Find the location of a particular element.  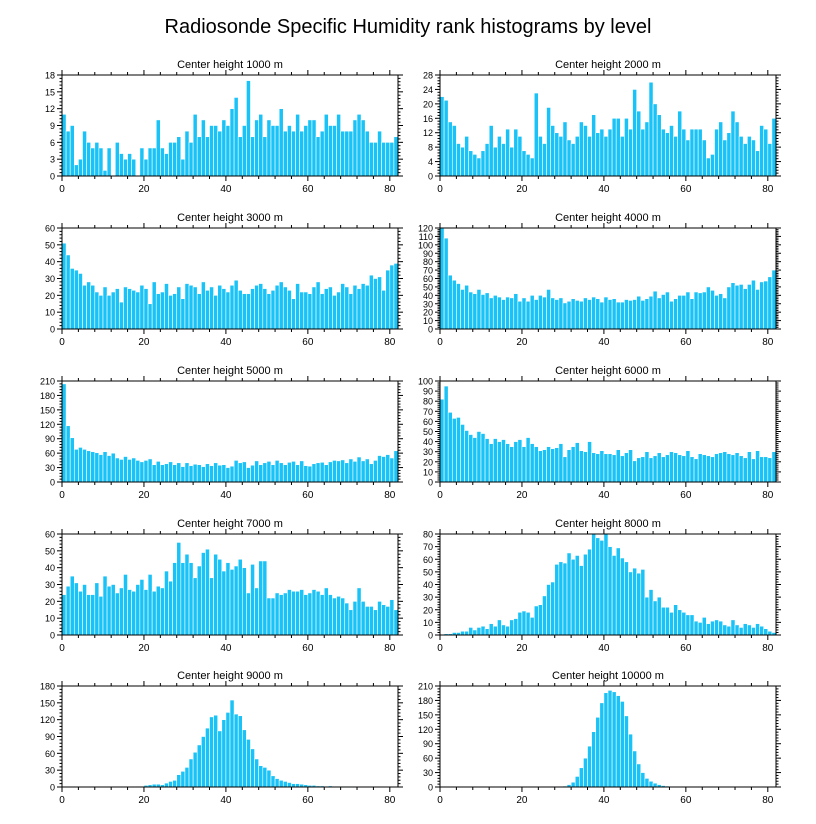

x-tick-label: 80 is located at coordinates (390, 189).